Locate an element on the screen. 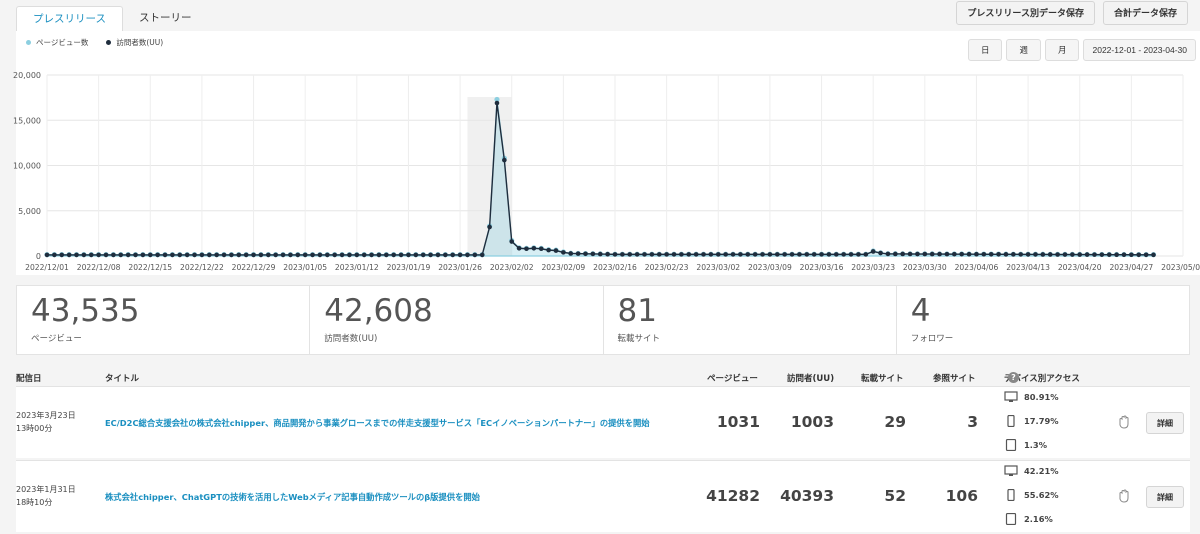 Image resolution: width=1200 pixels, height=534 pixels. legend-item-pageviews: ページビュー数 is located at coordinates (57, 42).